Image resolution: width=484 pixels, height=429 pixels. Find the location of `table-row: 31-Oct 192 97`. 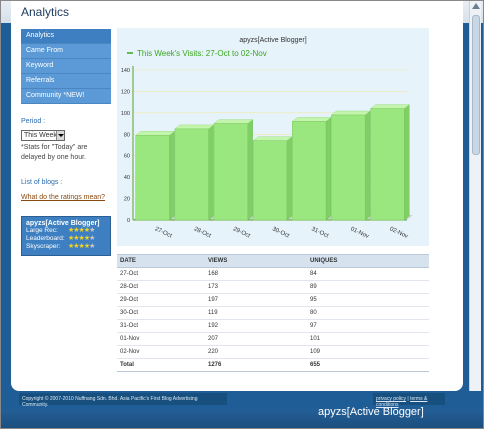

table-row: 31-Oct 192 97 is located at coordinates (273, 326).